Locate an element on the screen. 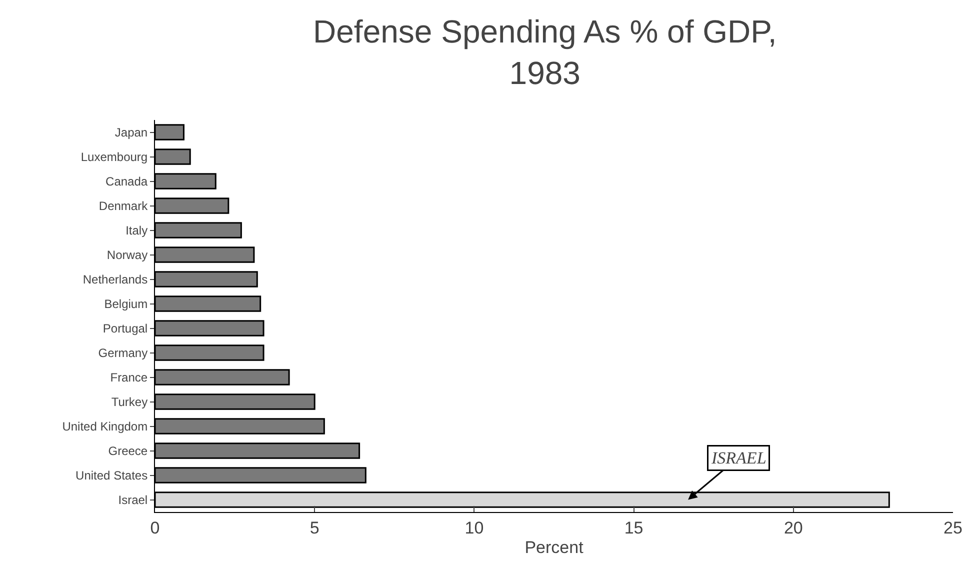  x-tick-label: 15 is located at coordinates (634, 528).